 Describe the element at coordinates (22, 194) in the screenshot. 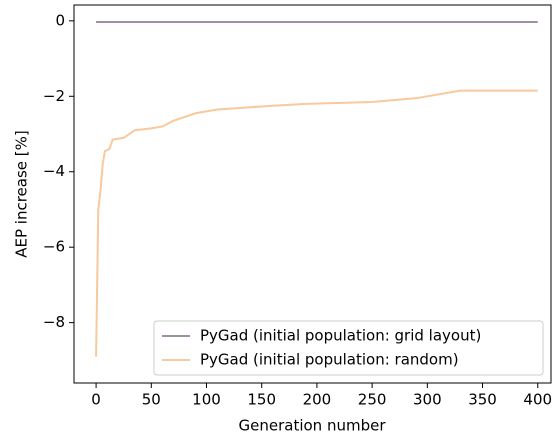

I see `y-axis-label: AEP increase [%]` at that location.